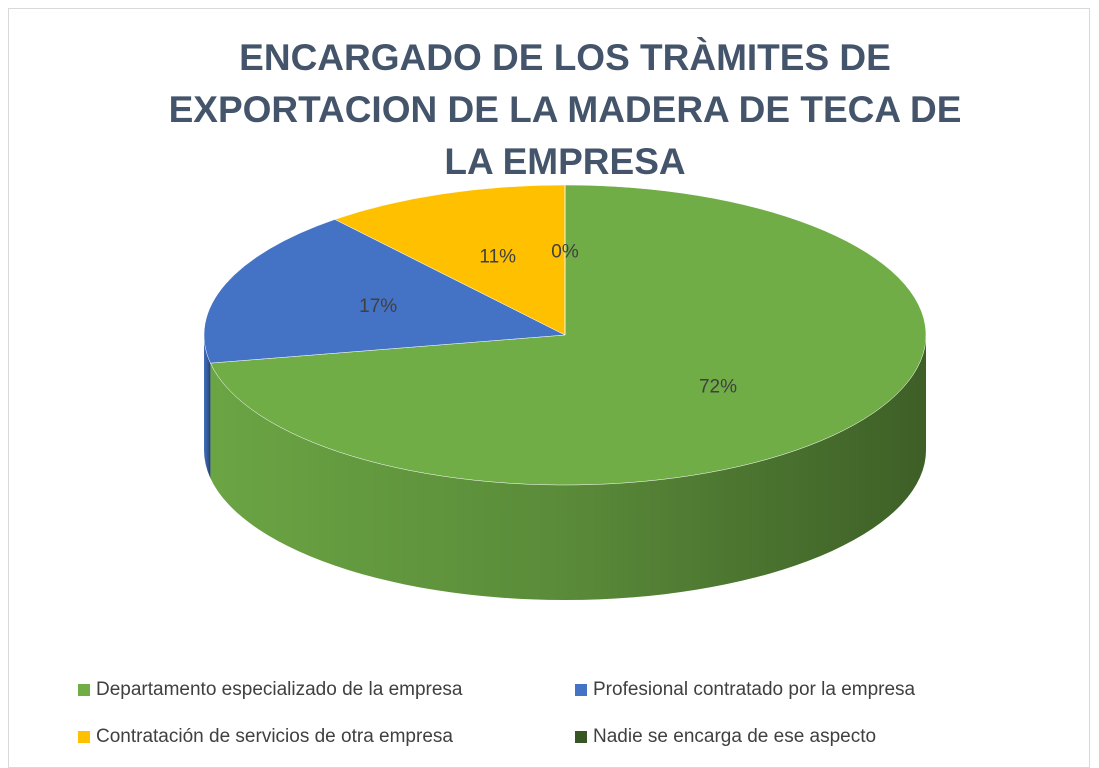  Describe the element at coordinates (497, 256) in the screenshot. I see `data-label: 11%` at that location.